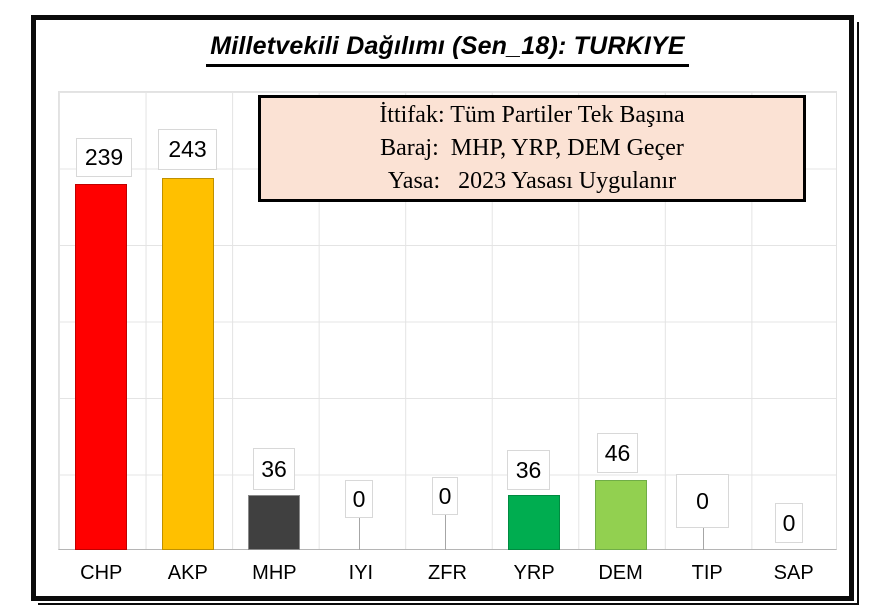 This screenshot has height=615, width=877. What do you see at coordinates (793, 573) in the screenshot?
I see `axis-label-sap: SAP` at bounding box center [793, 573].